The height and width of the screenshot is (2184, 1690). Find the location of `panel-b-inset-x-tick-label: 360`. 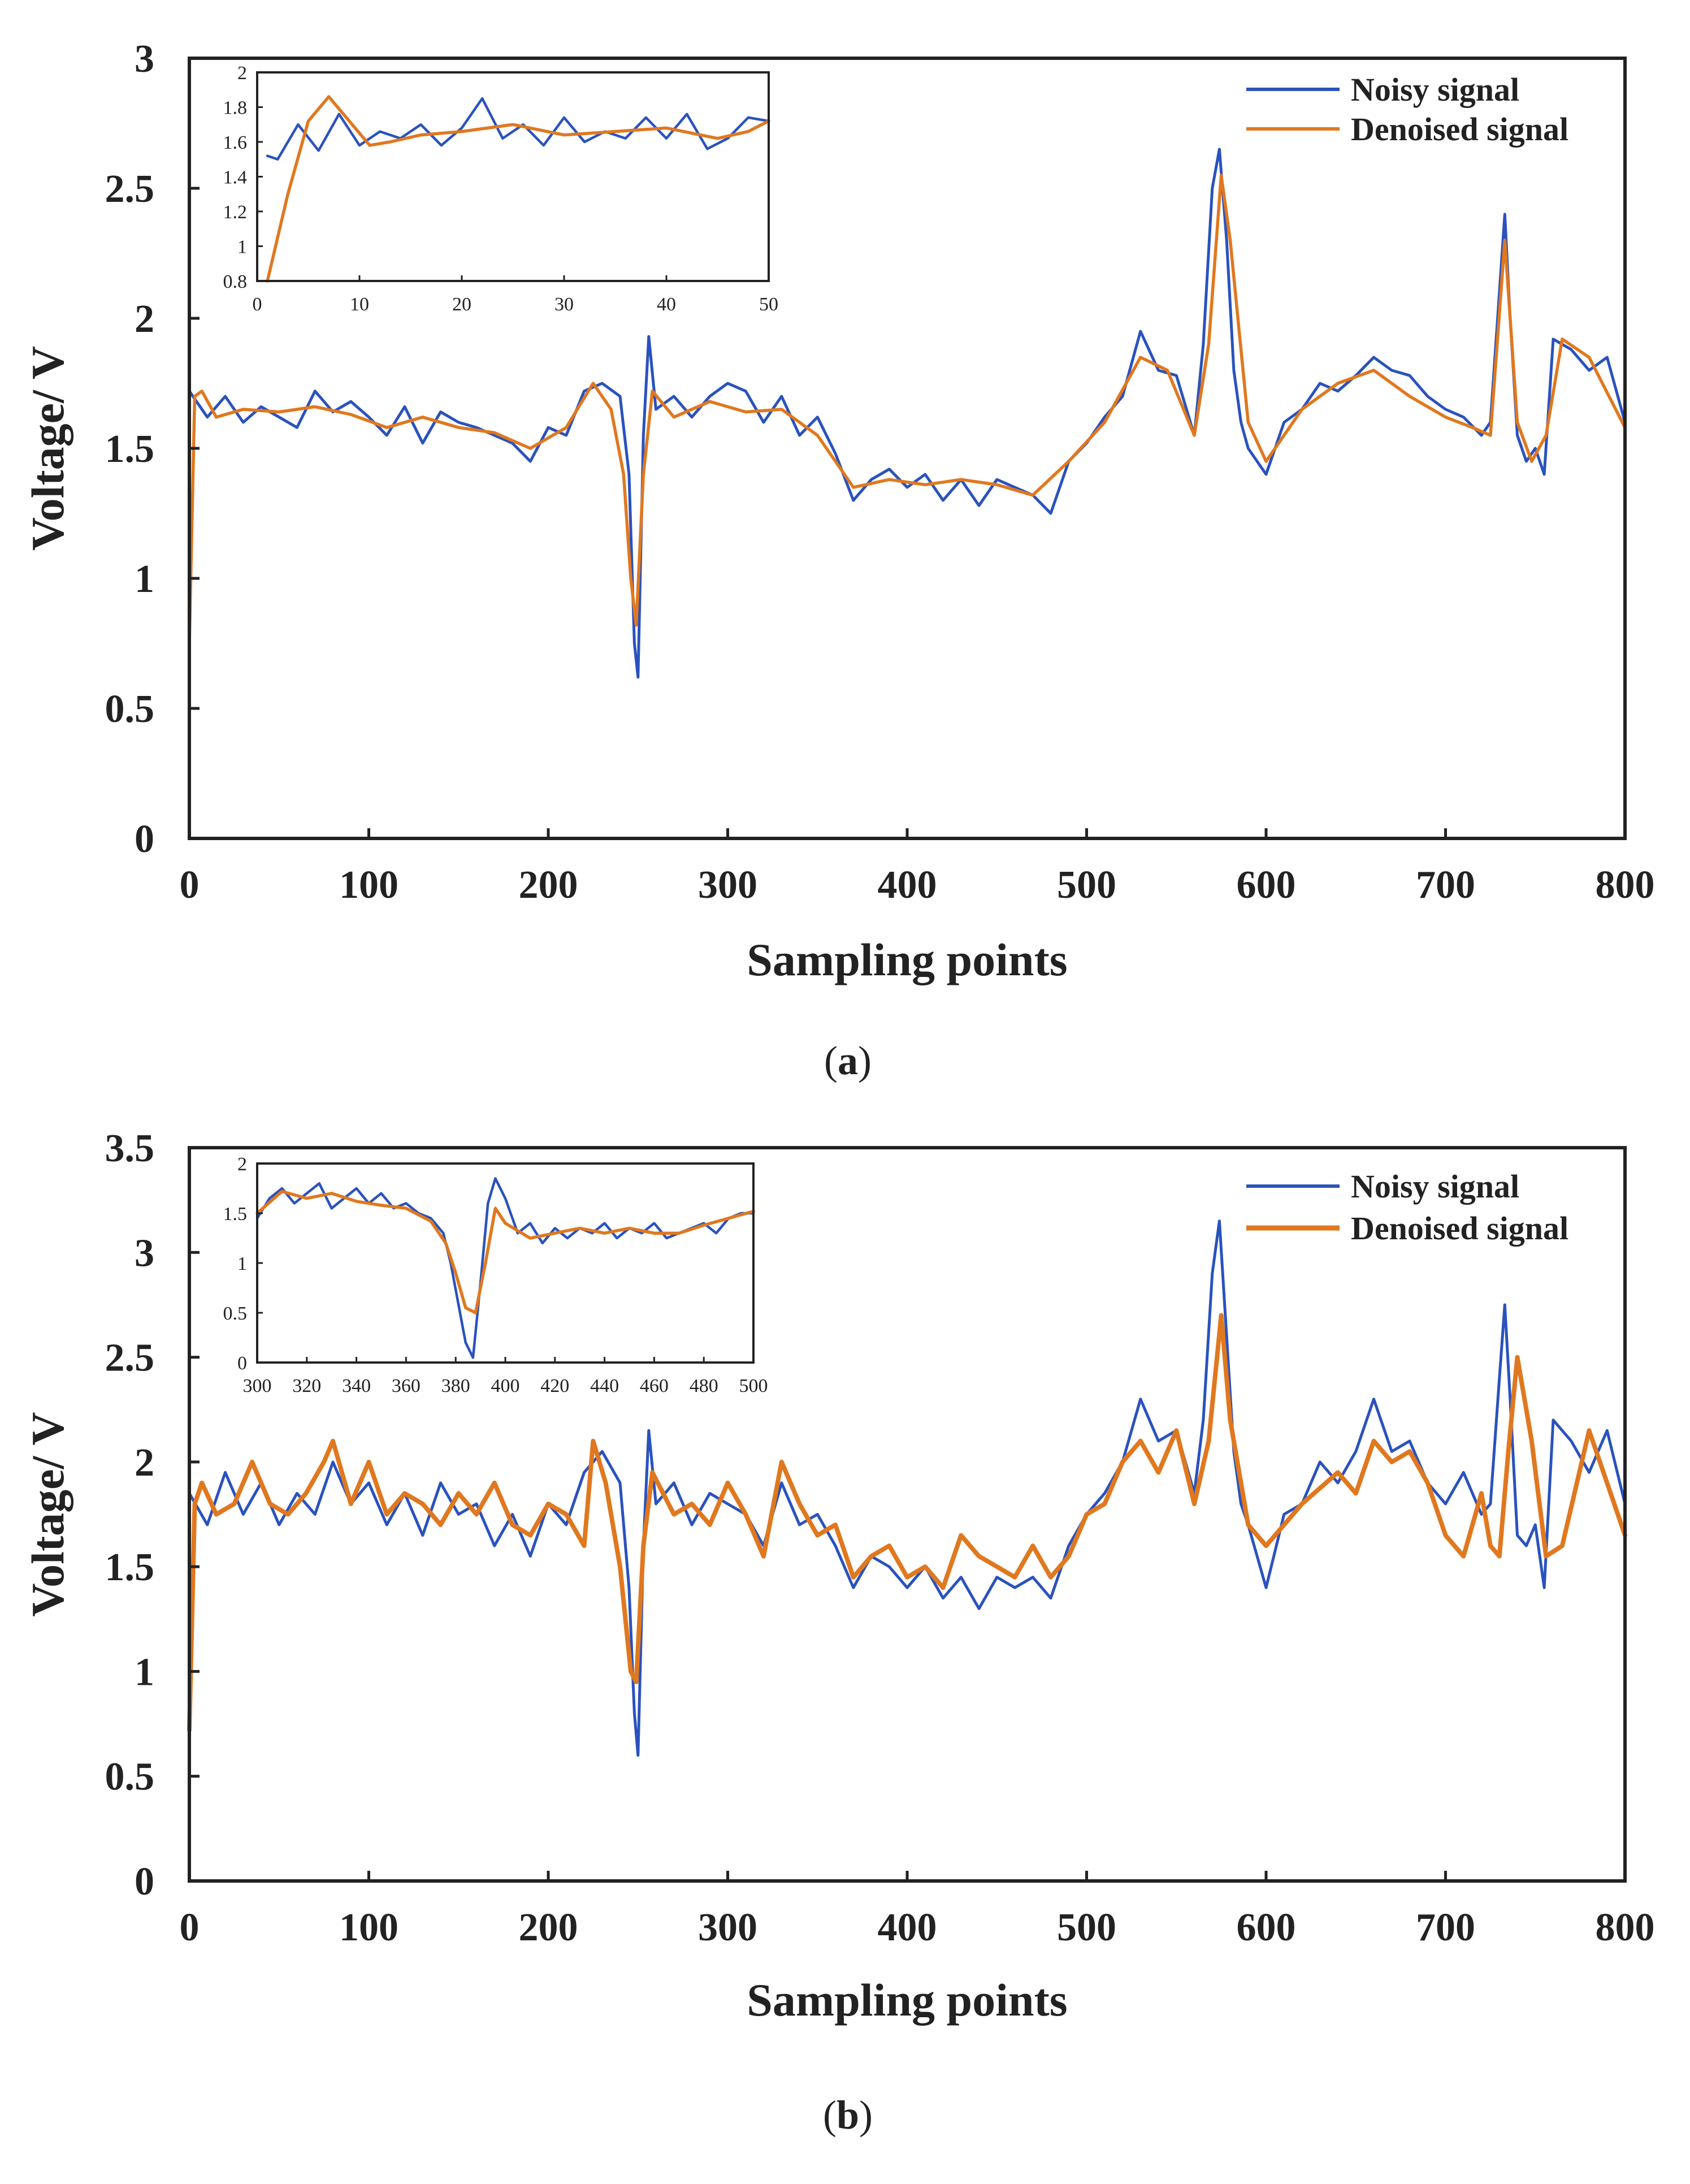

panel-b-inset-x-tick-label: 360 is located at coordinates (406, 1386).